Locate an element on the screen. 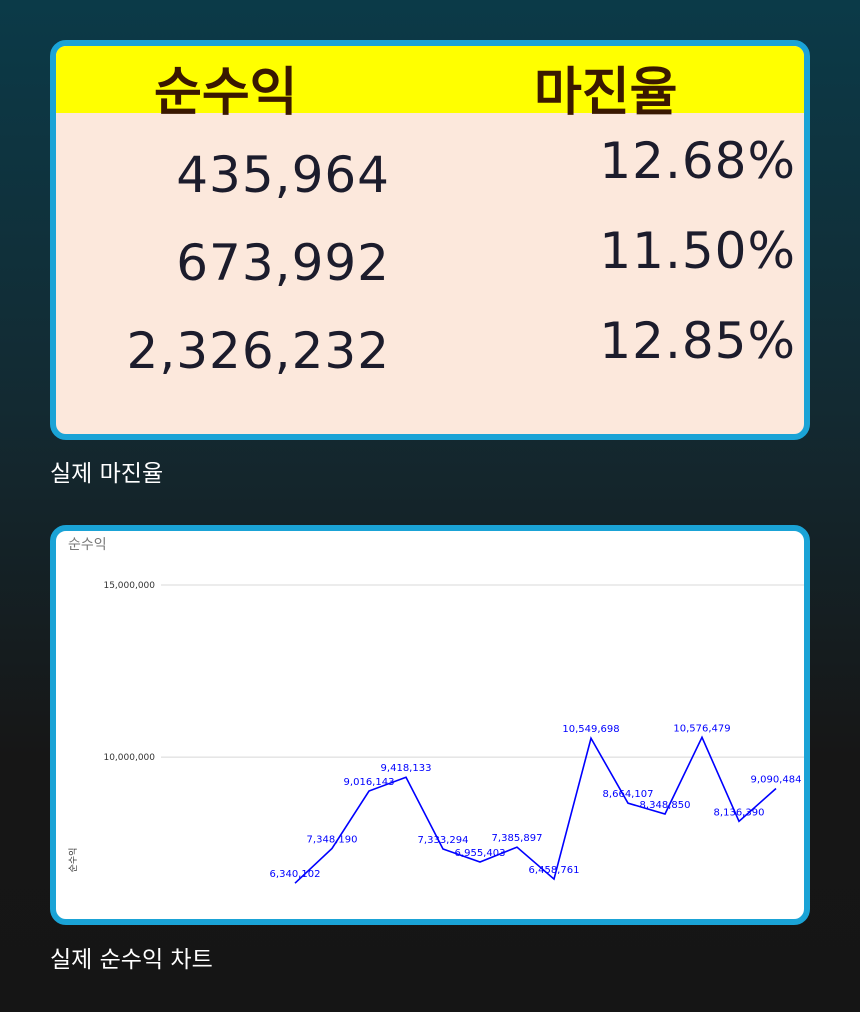  cell: 12.68% is located at coordinates (697, 161).